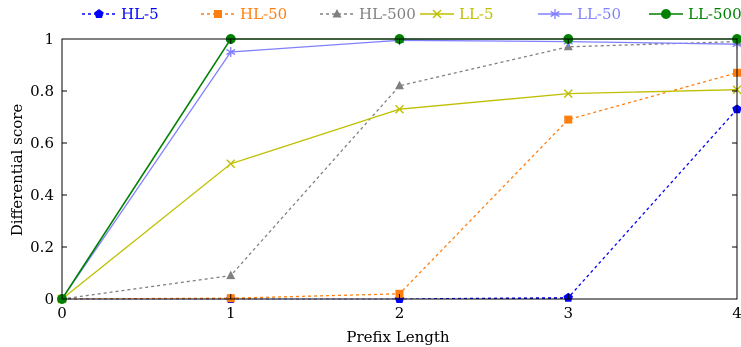 The width and height of the screenshot is (741, 347). What do you see at coordinates (42, 91) in the screenshot?
I see `y-tick-label: 0.8` at bounding box center [42, 91].